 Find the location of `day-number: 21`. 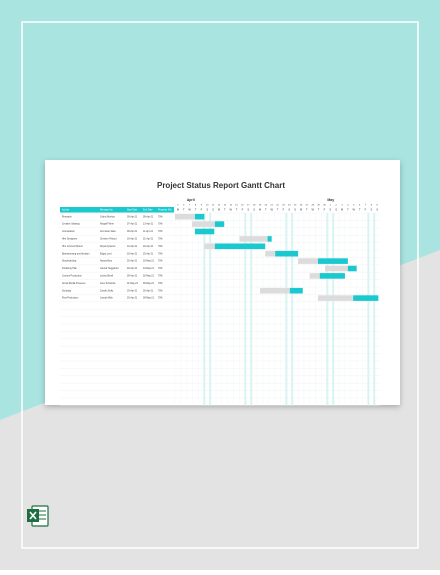

day-number: 21 is located at coordinates (271, 206).